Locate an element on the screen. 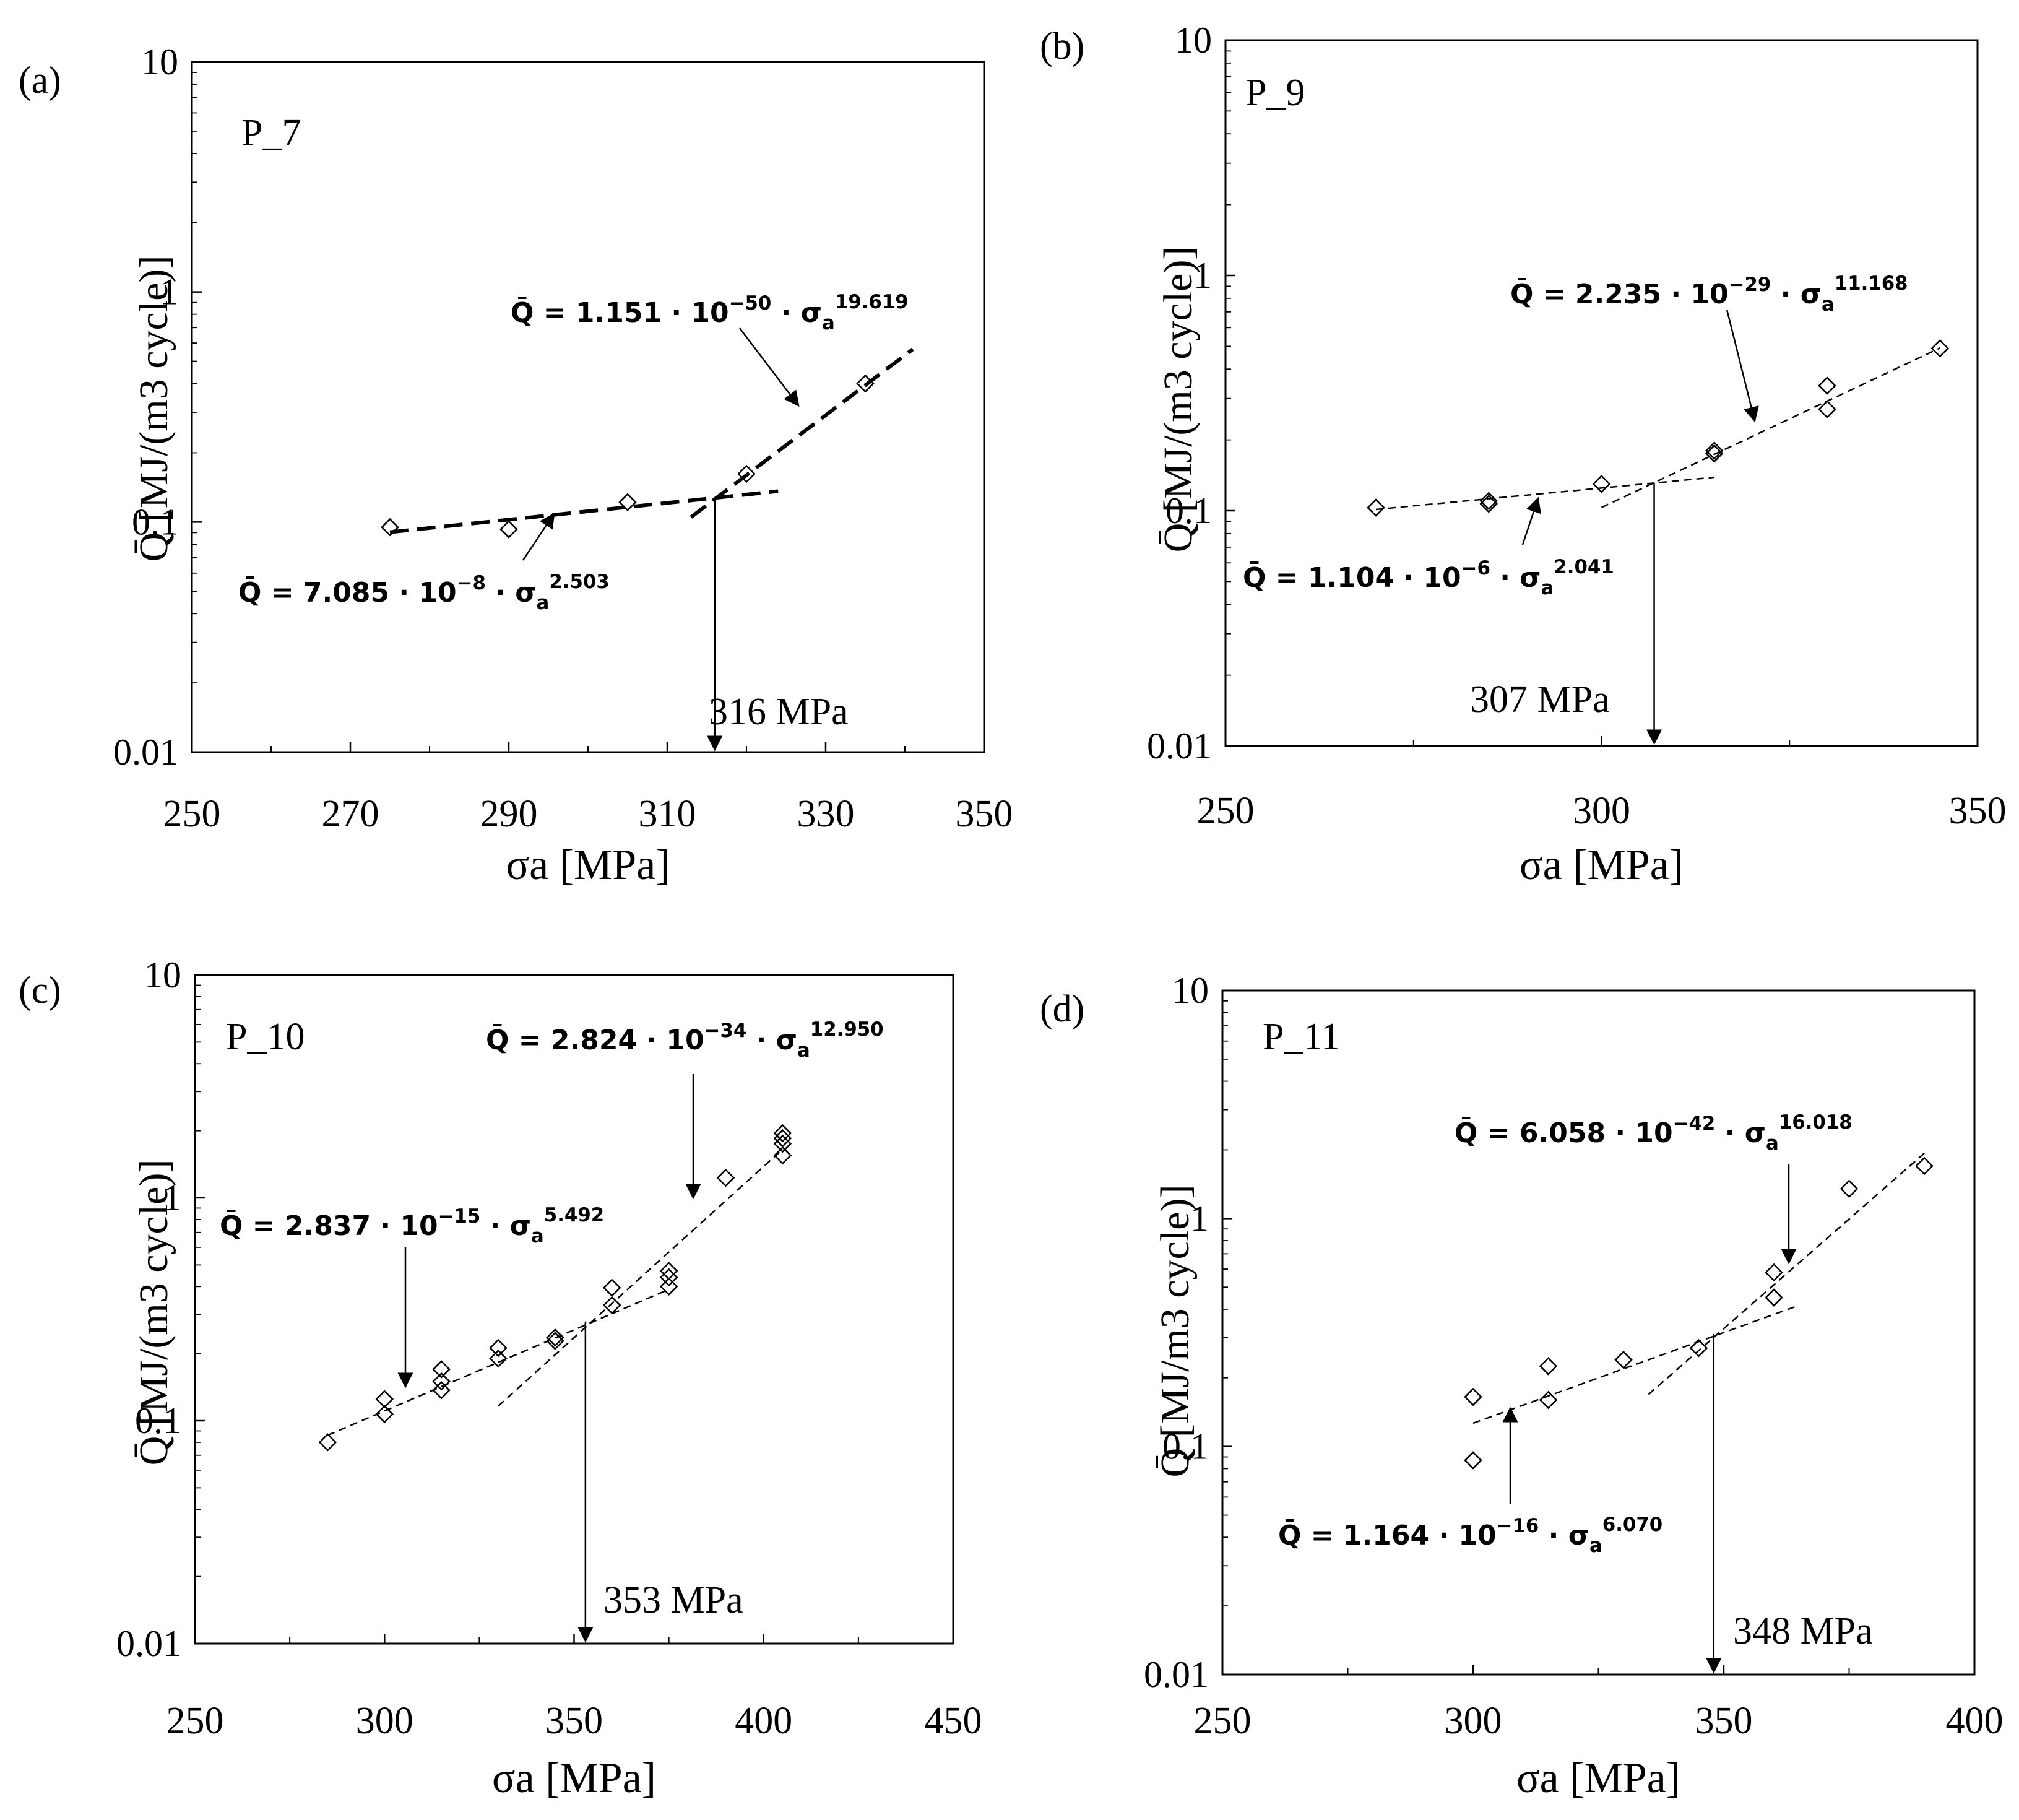  plot-frame is located at coordinates (1601, 393).